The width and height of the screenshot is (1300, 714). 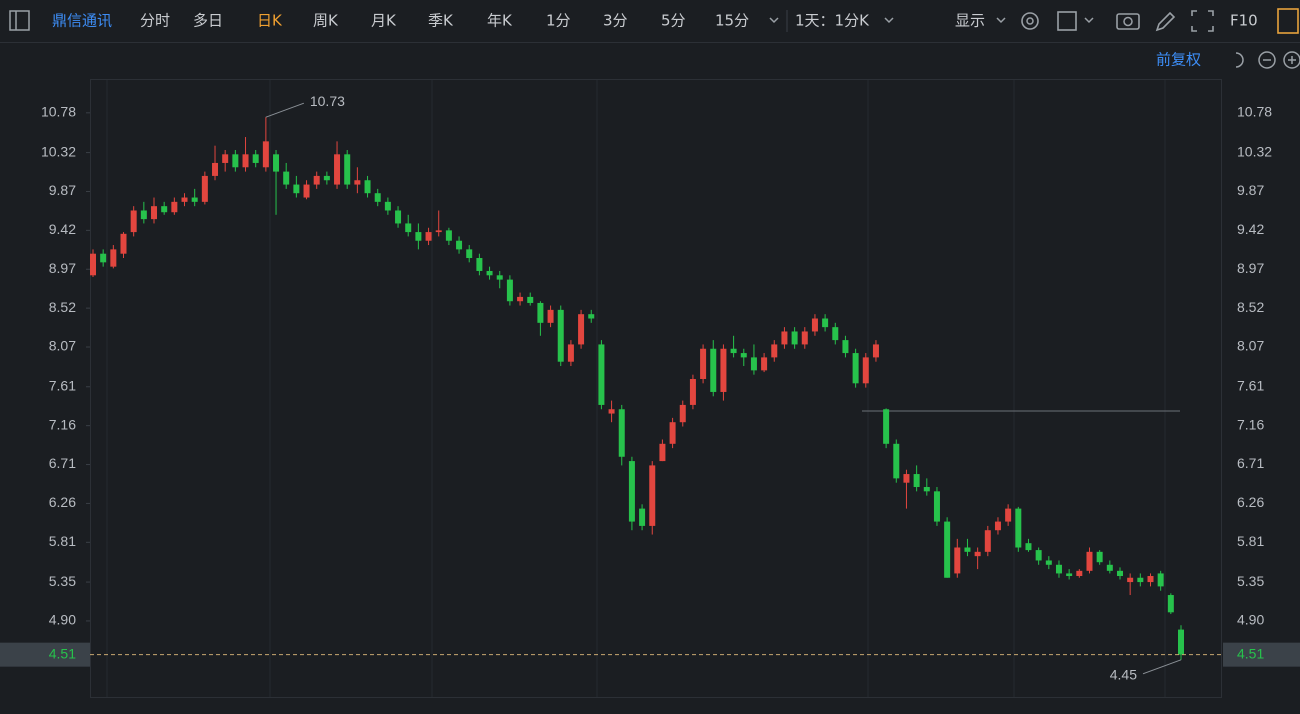 What do you see at coordinates (1239, 60) in the screenshot?
I see `reset-icon` at bounding box center [1239, 60].